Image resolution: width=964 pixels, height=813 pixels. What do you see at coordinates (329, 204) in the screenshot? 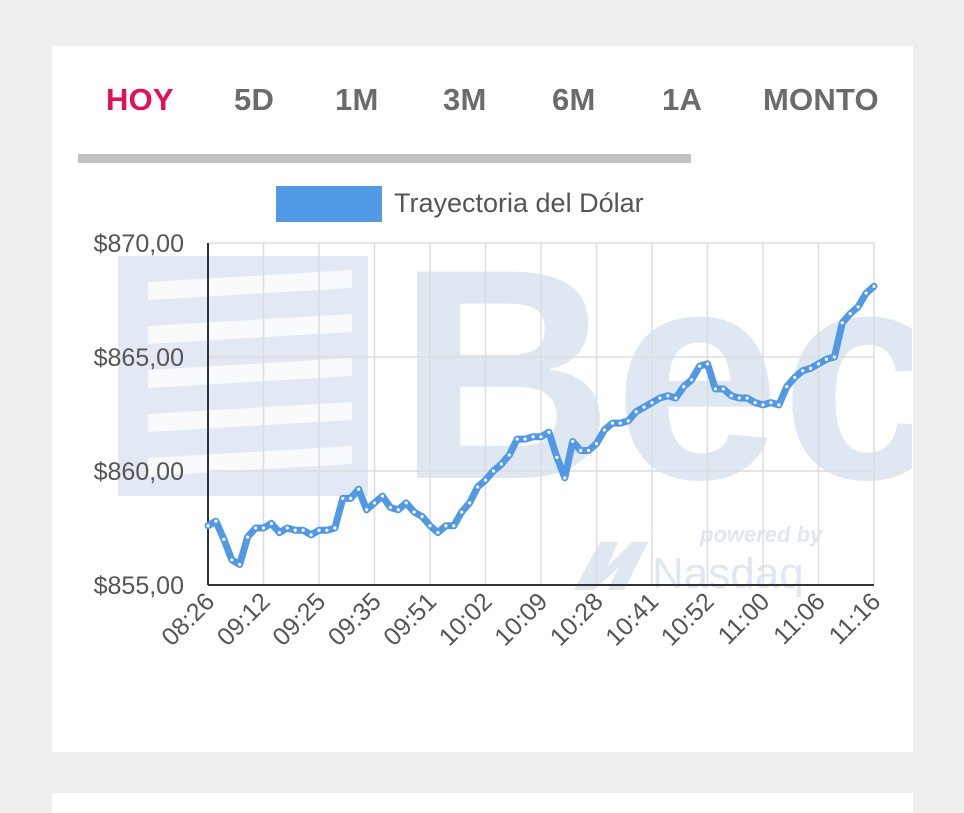
I see `legend-swatch` at bounding box center [329, 204].